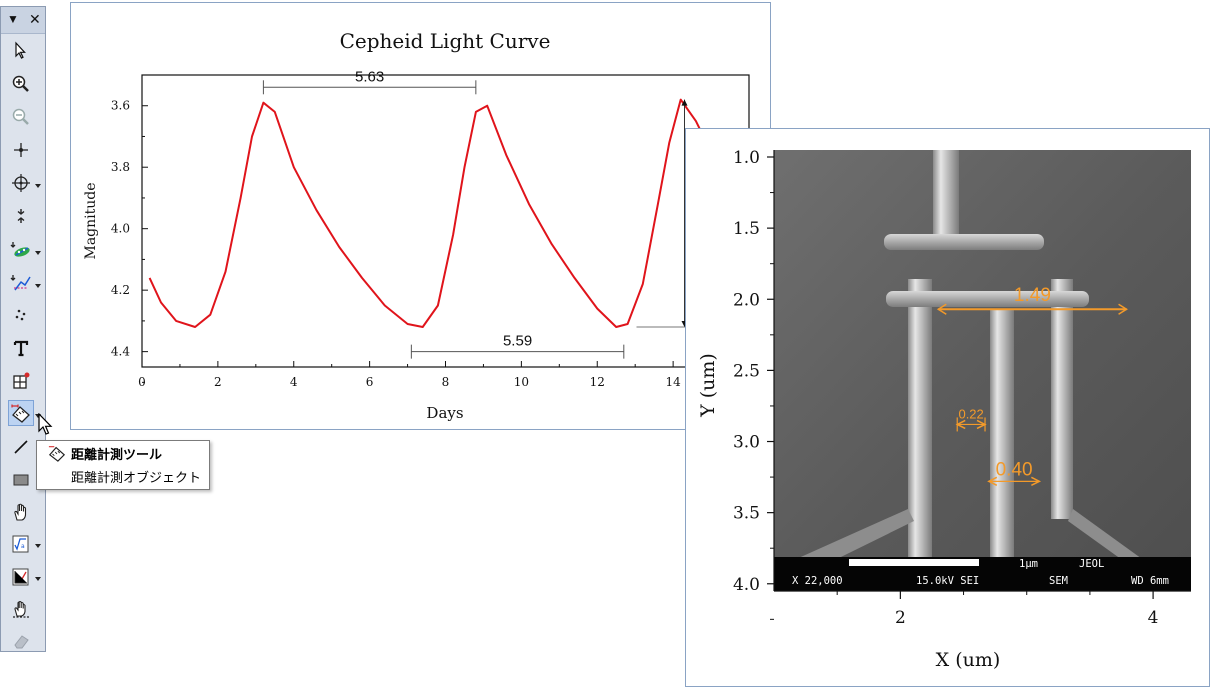 The image size is (1210, 691). I want to click on draw-data-dropdown-icon, so click(38, 286).